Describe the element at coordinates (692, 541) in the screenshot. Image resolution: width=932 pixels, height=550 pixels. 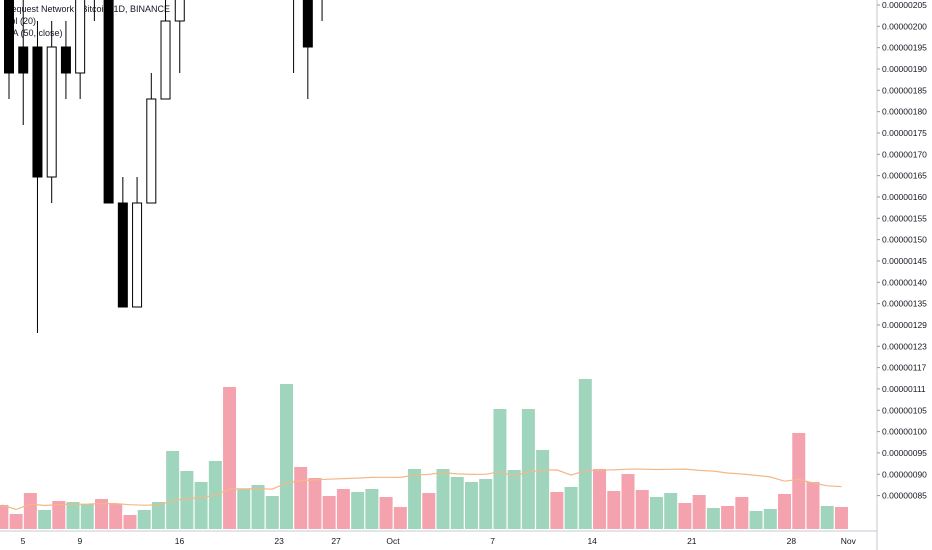
I see `x-tick-label: 21` at that location.